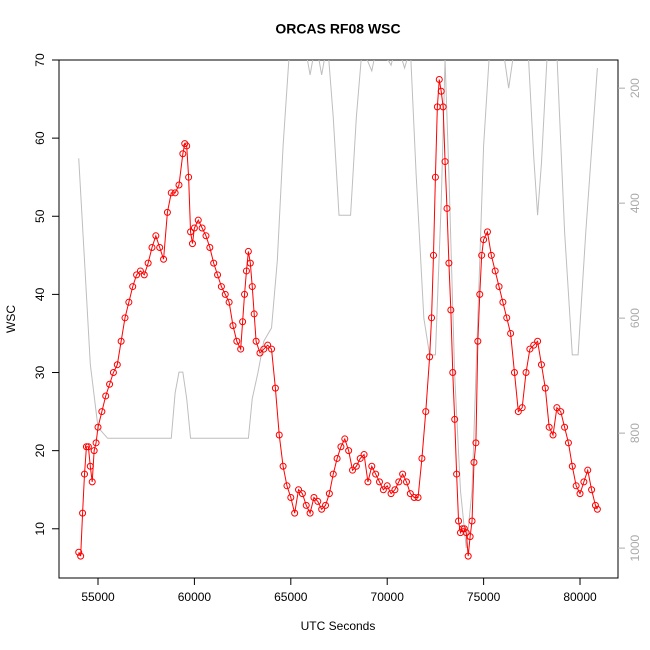 This screenshot has height=650, width=650. Describe the element at coordinates (11, 319) in the screenshot. I see `y-axis-label: WSC` at that location.